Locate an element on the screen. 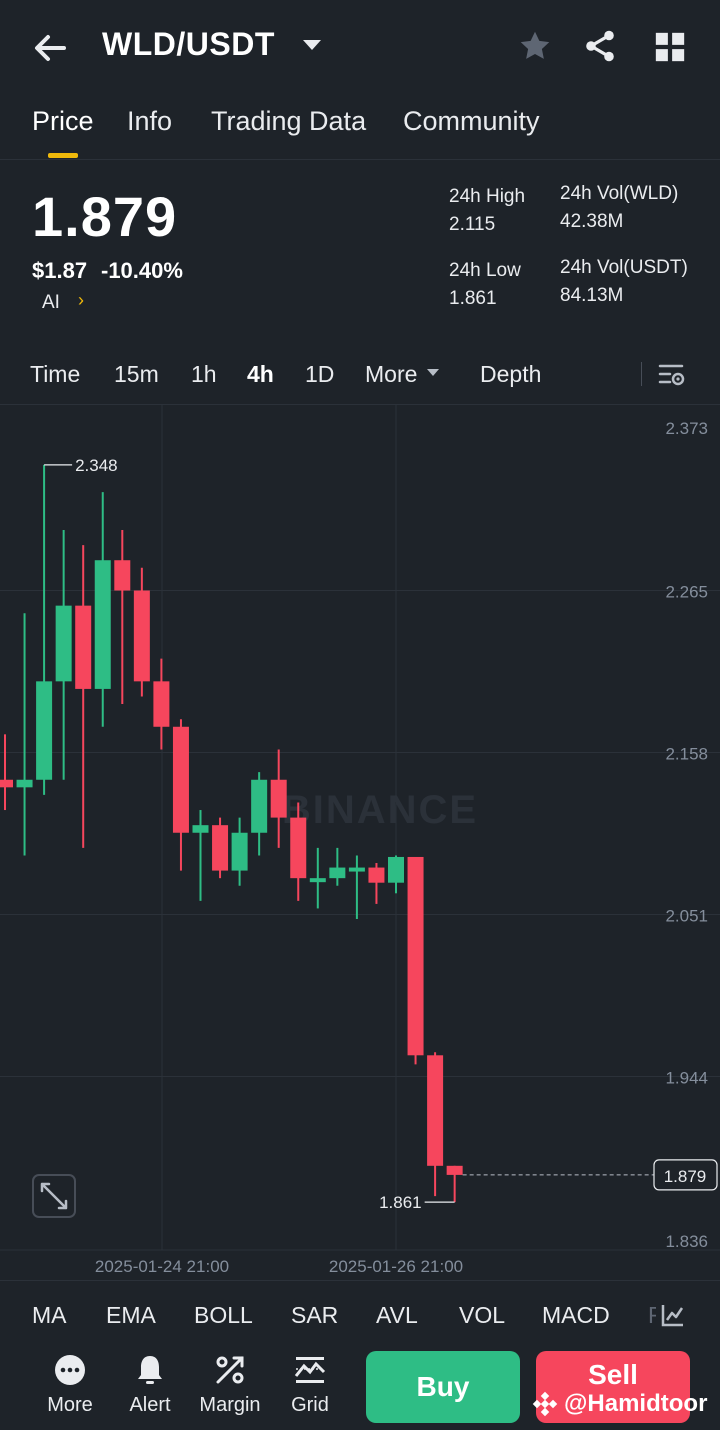 The image size is (720, 1430). max-price-label: 2.348 is located at coordinates (96, 465).